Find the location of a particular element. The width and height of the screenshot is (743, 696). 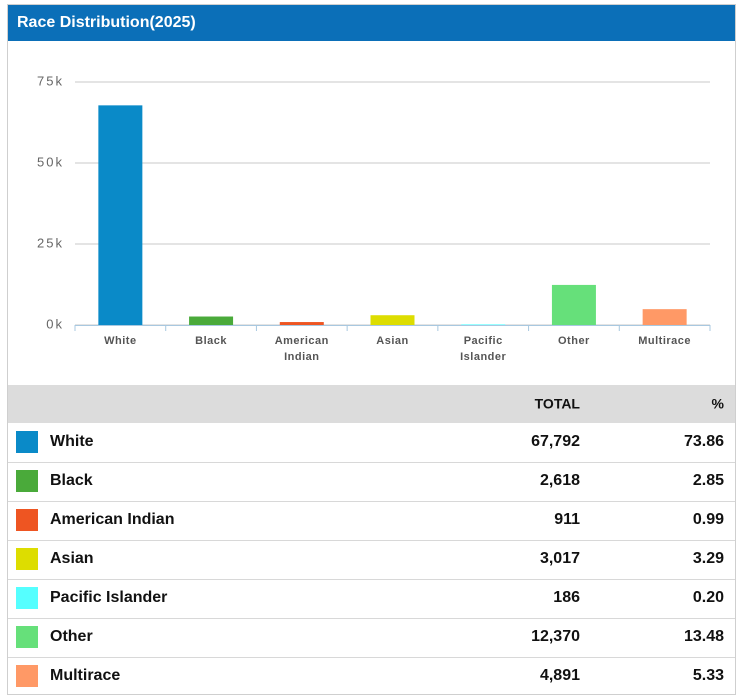

row-total: 911 is located at coordinates (567, 519).